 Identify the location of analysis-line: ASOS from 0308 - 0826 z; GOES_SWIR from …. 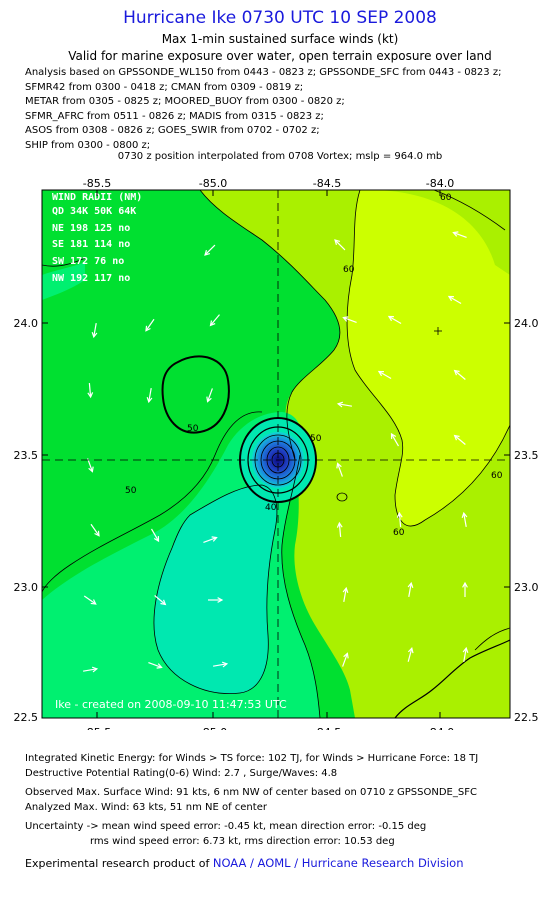
(172, 131).